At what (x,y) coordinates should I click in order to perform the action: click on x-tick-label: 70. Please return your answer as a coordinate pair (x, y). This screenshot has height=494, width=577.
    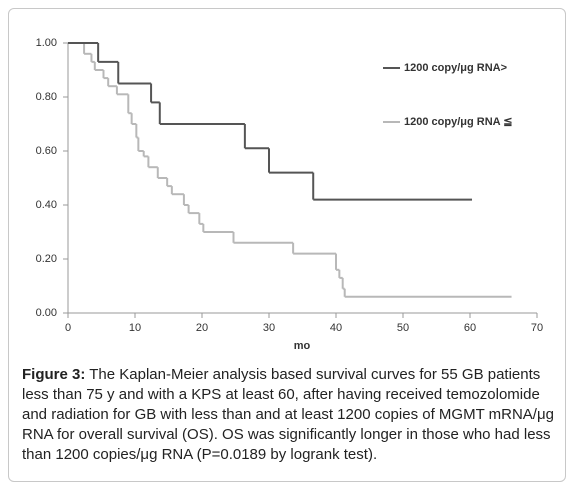
    Looking at the image, I should click on (537, 328).